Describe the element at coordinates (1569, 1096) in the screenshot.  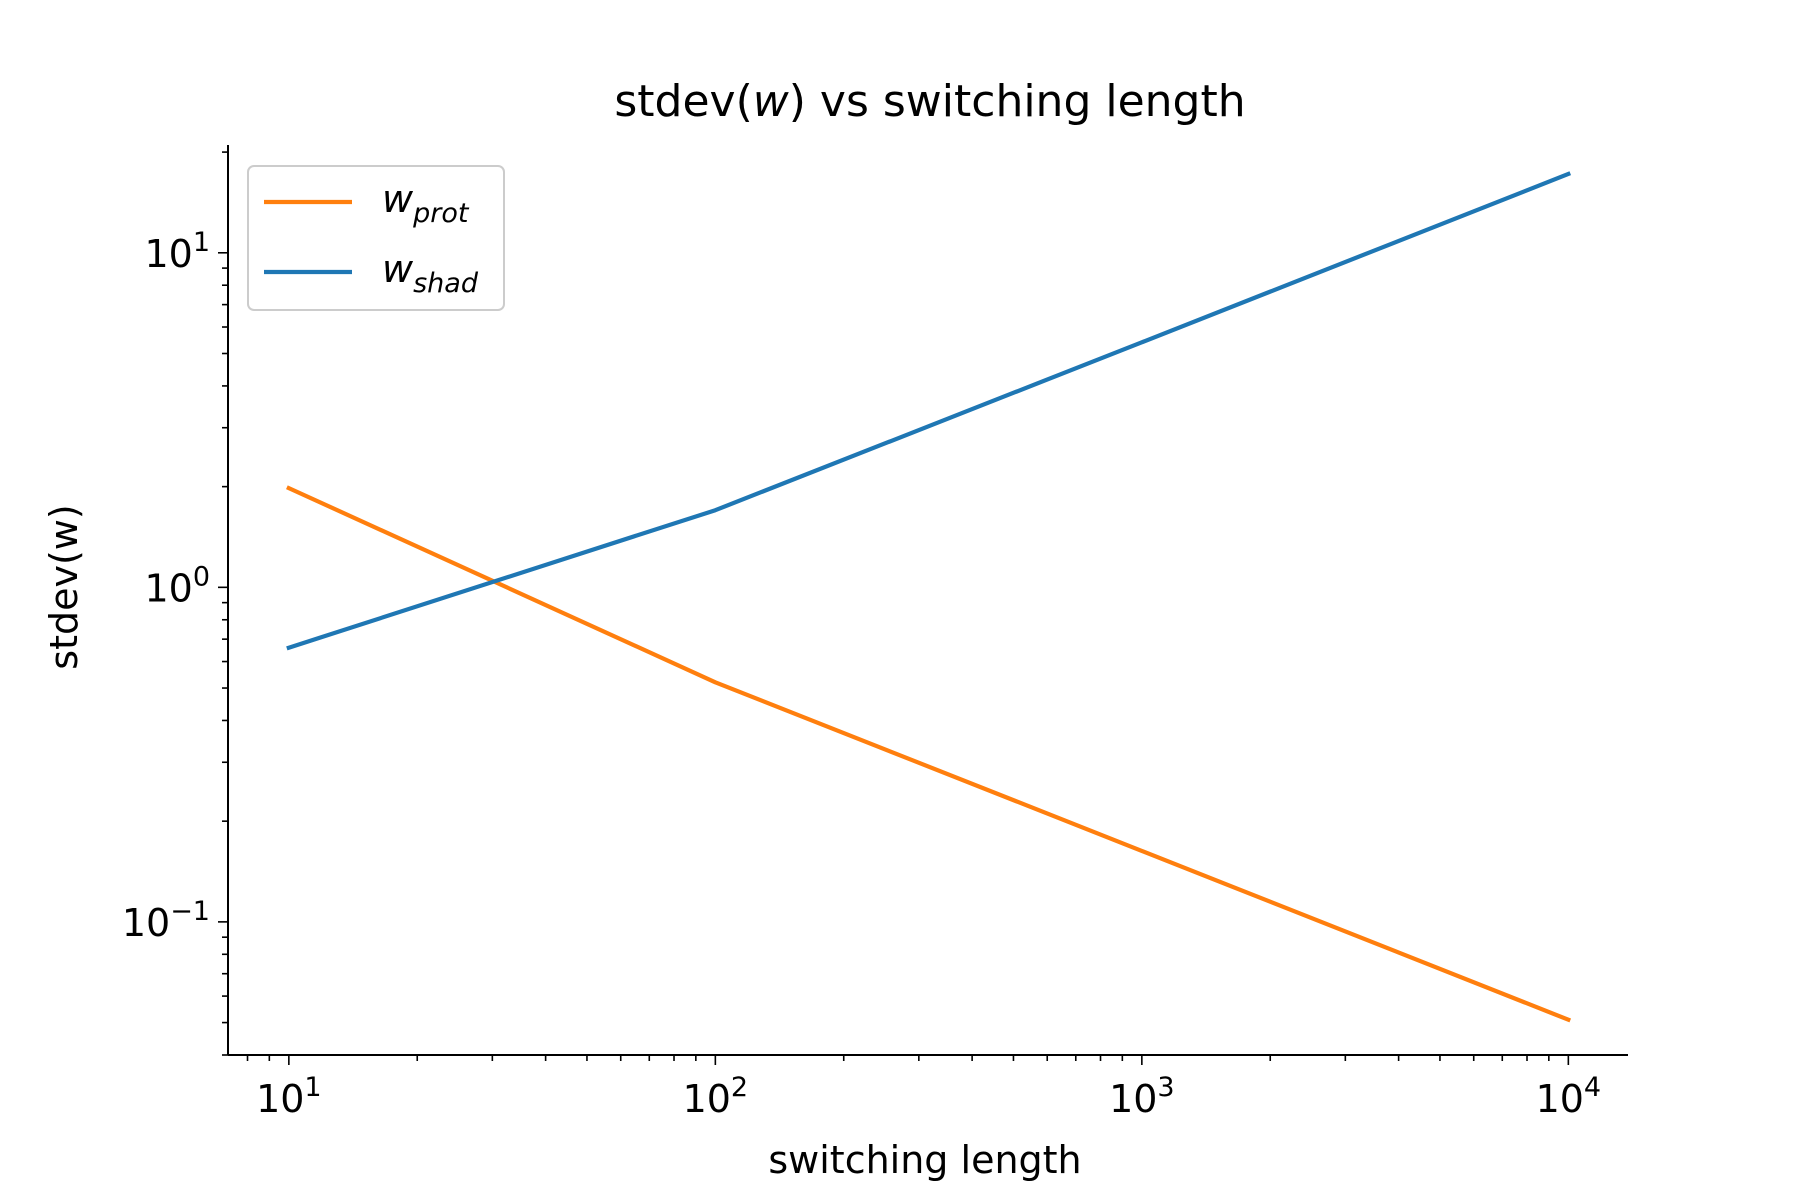
I see `x-tick-label: 104` at that location.